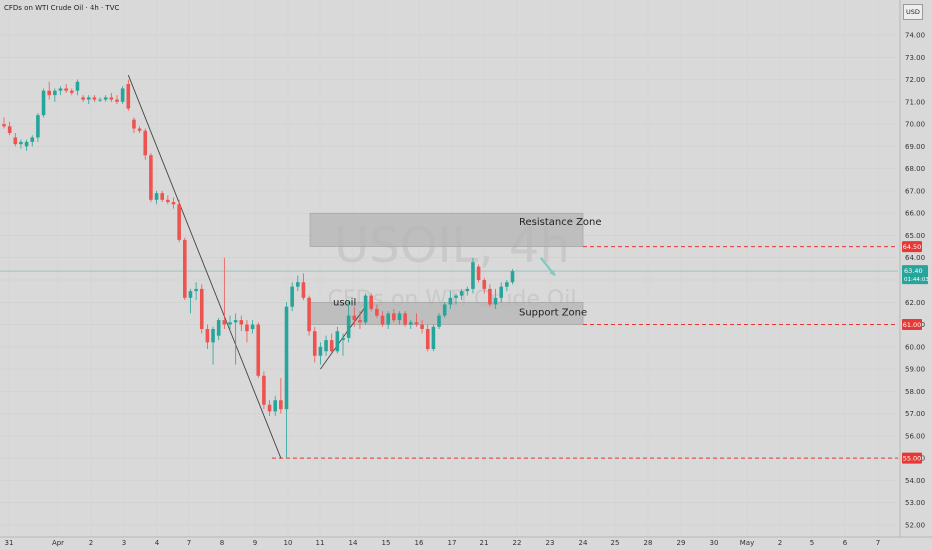  I want to click on trendline, so click(204, 266).